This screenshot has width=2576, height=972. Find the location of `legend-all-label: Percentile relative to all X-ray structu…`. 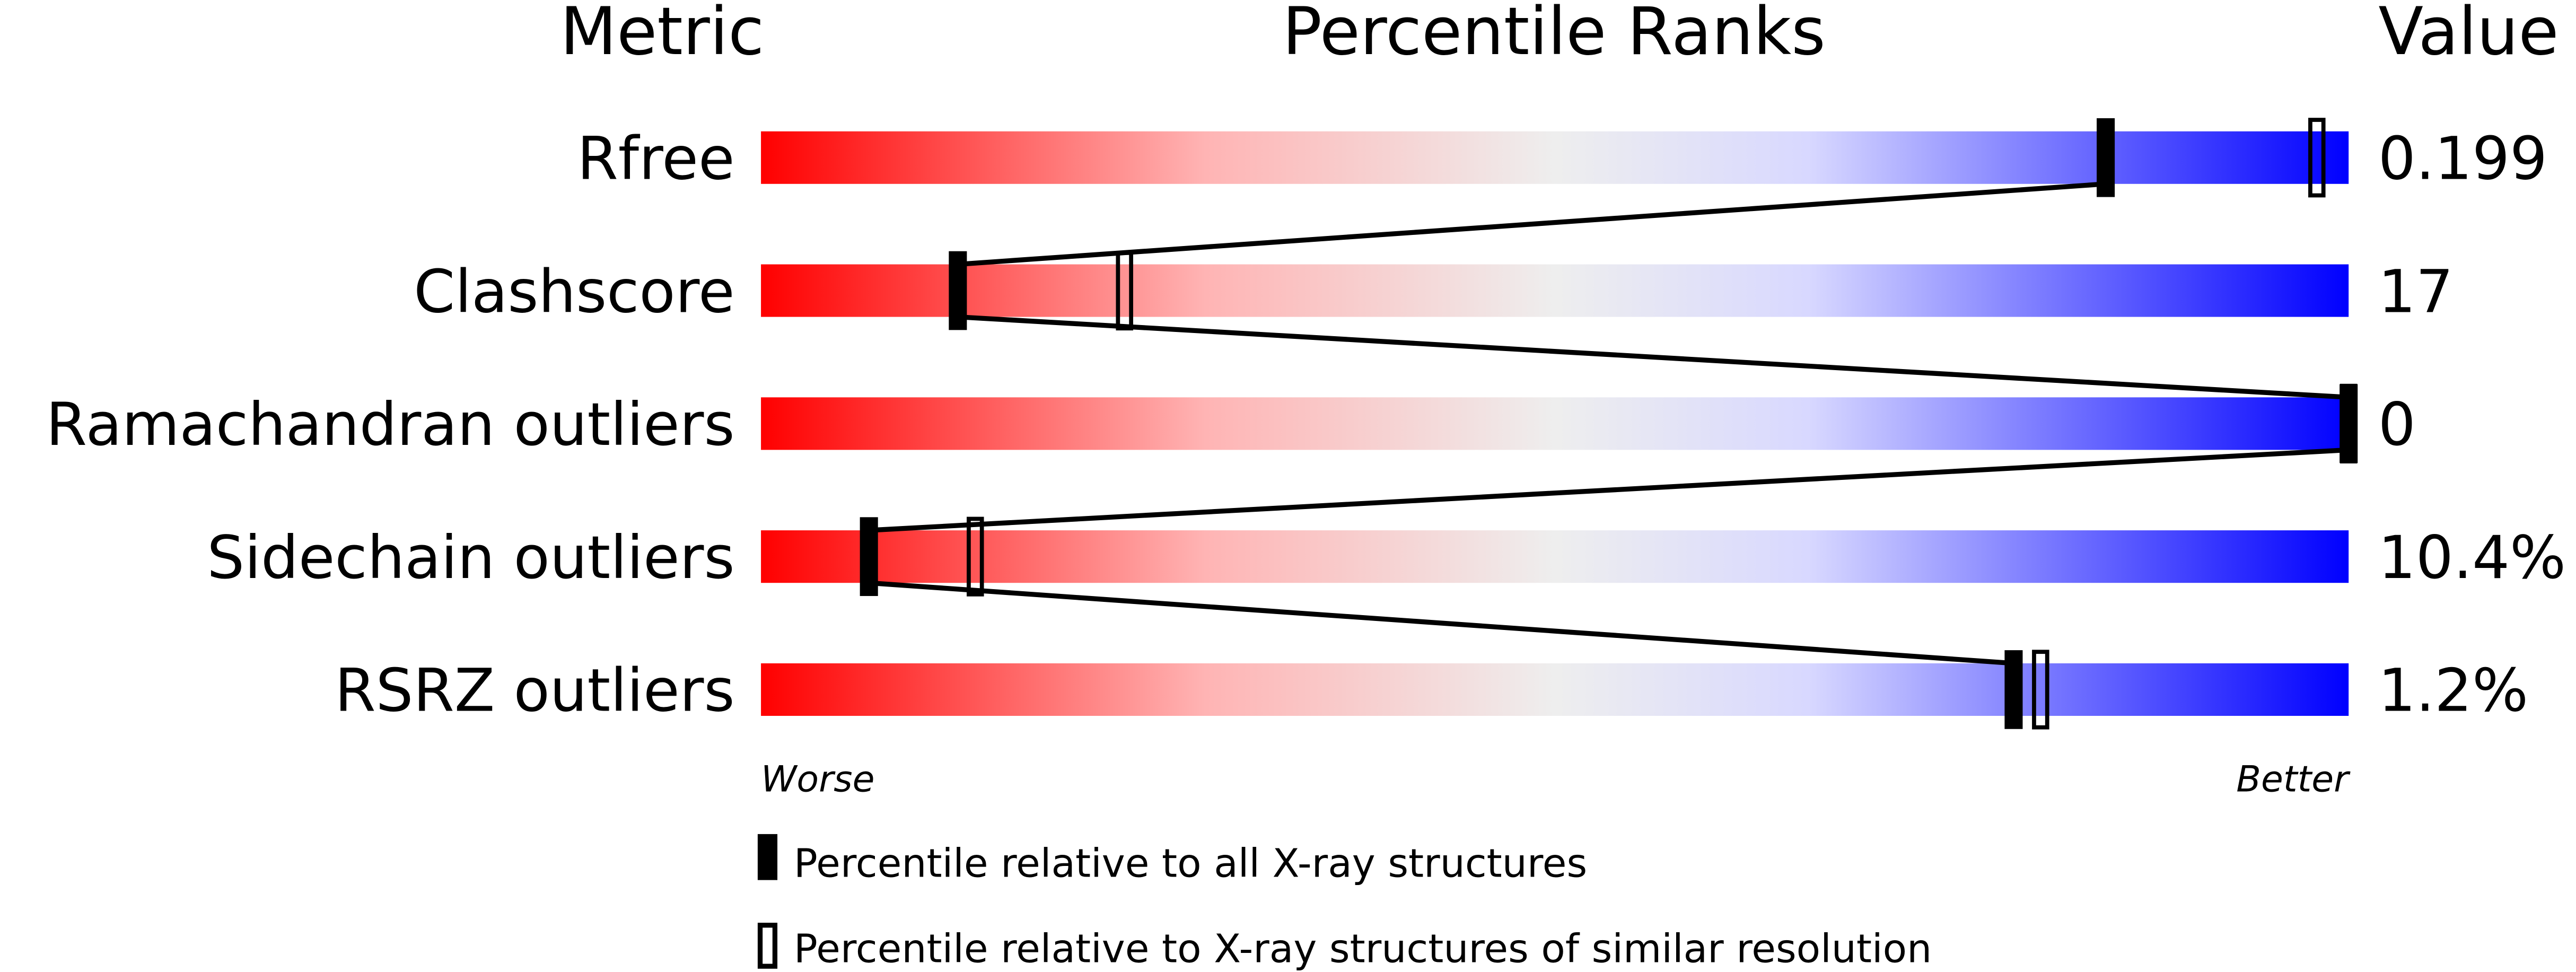

legend-all-label: Percentile relative to all X-ray structu… is located at coordinates (1190, 863).